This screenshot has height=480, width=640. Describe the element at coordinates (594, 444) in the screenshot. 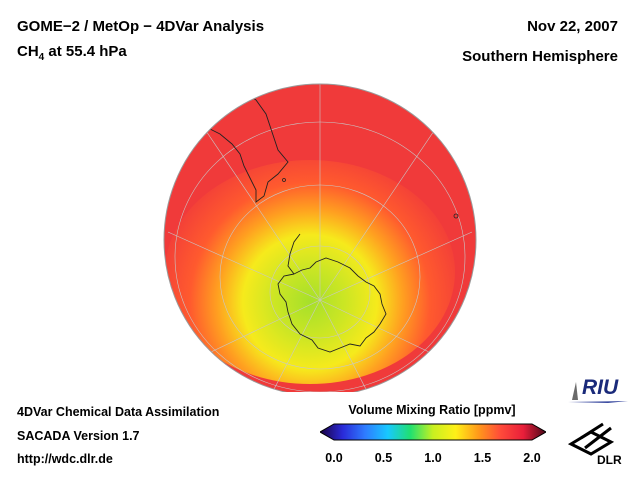

I see `dlr-logo: DLR` at that location.